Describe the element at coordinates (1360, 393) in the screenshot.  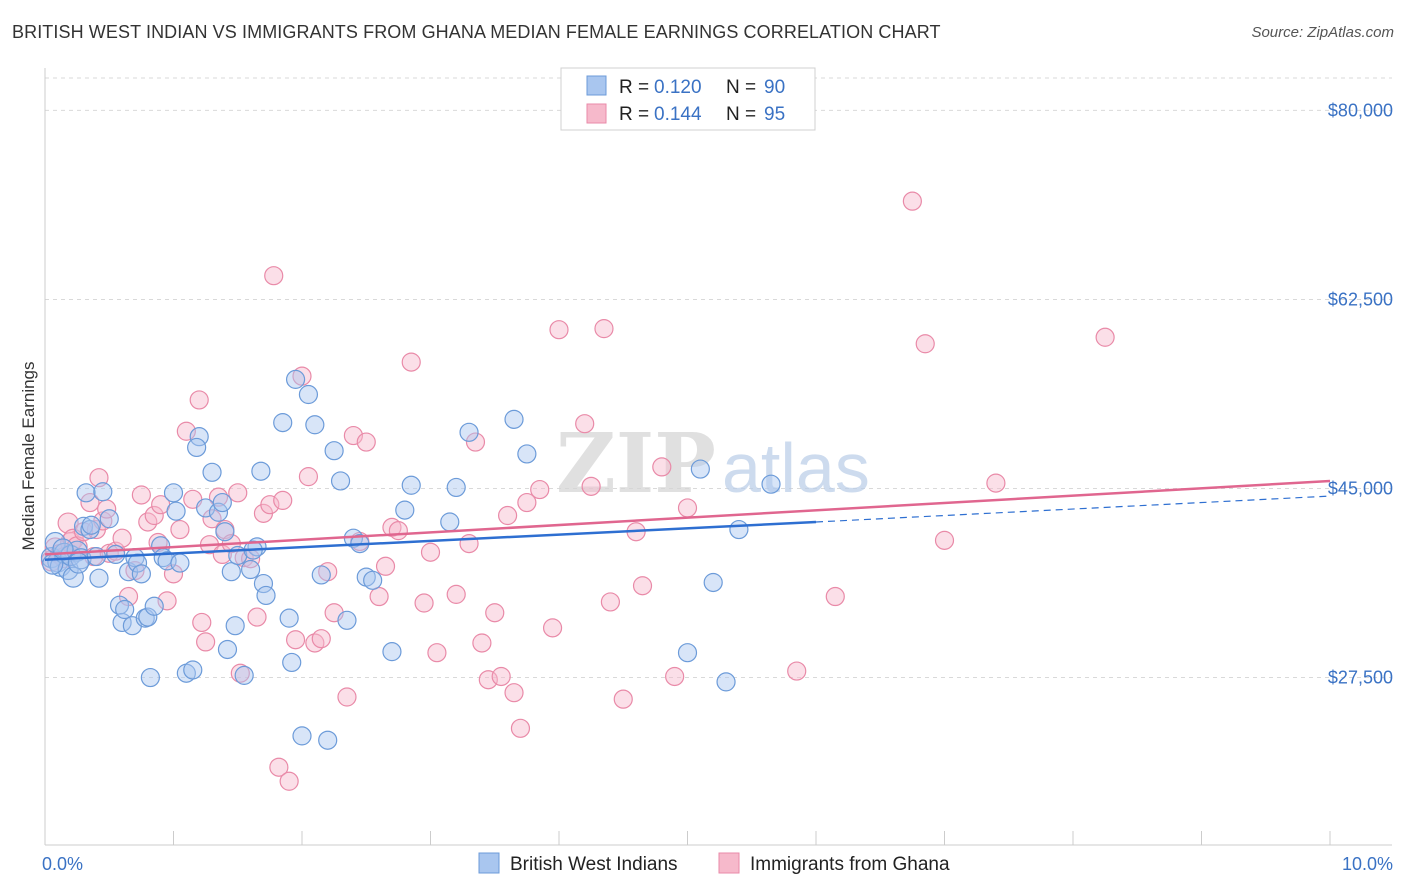
I see `y-tick-labels: $27,500 $45,000 $62,500 $80,000` at that location.